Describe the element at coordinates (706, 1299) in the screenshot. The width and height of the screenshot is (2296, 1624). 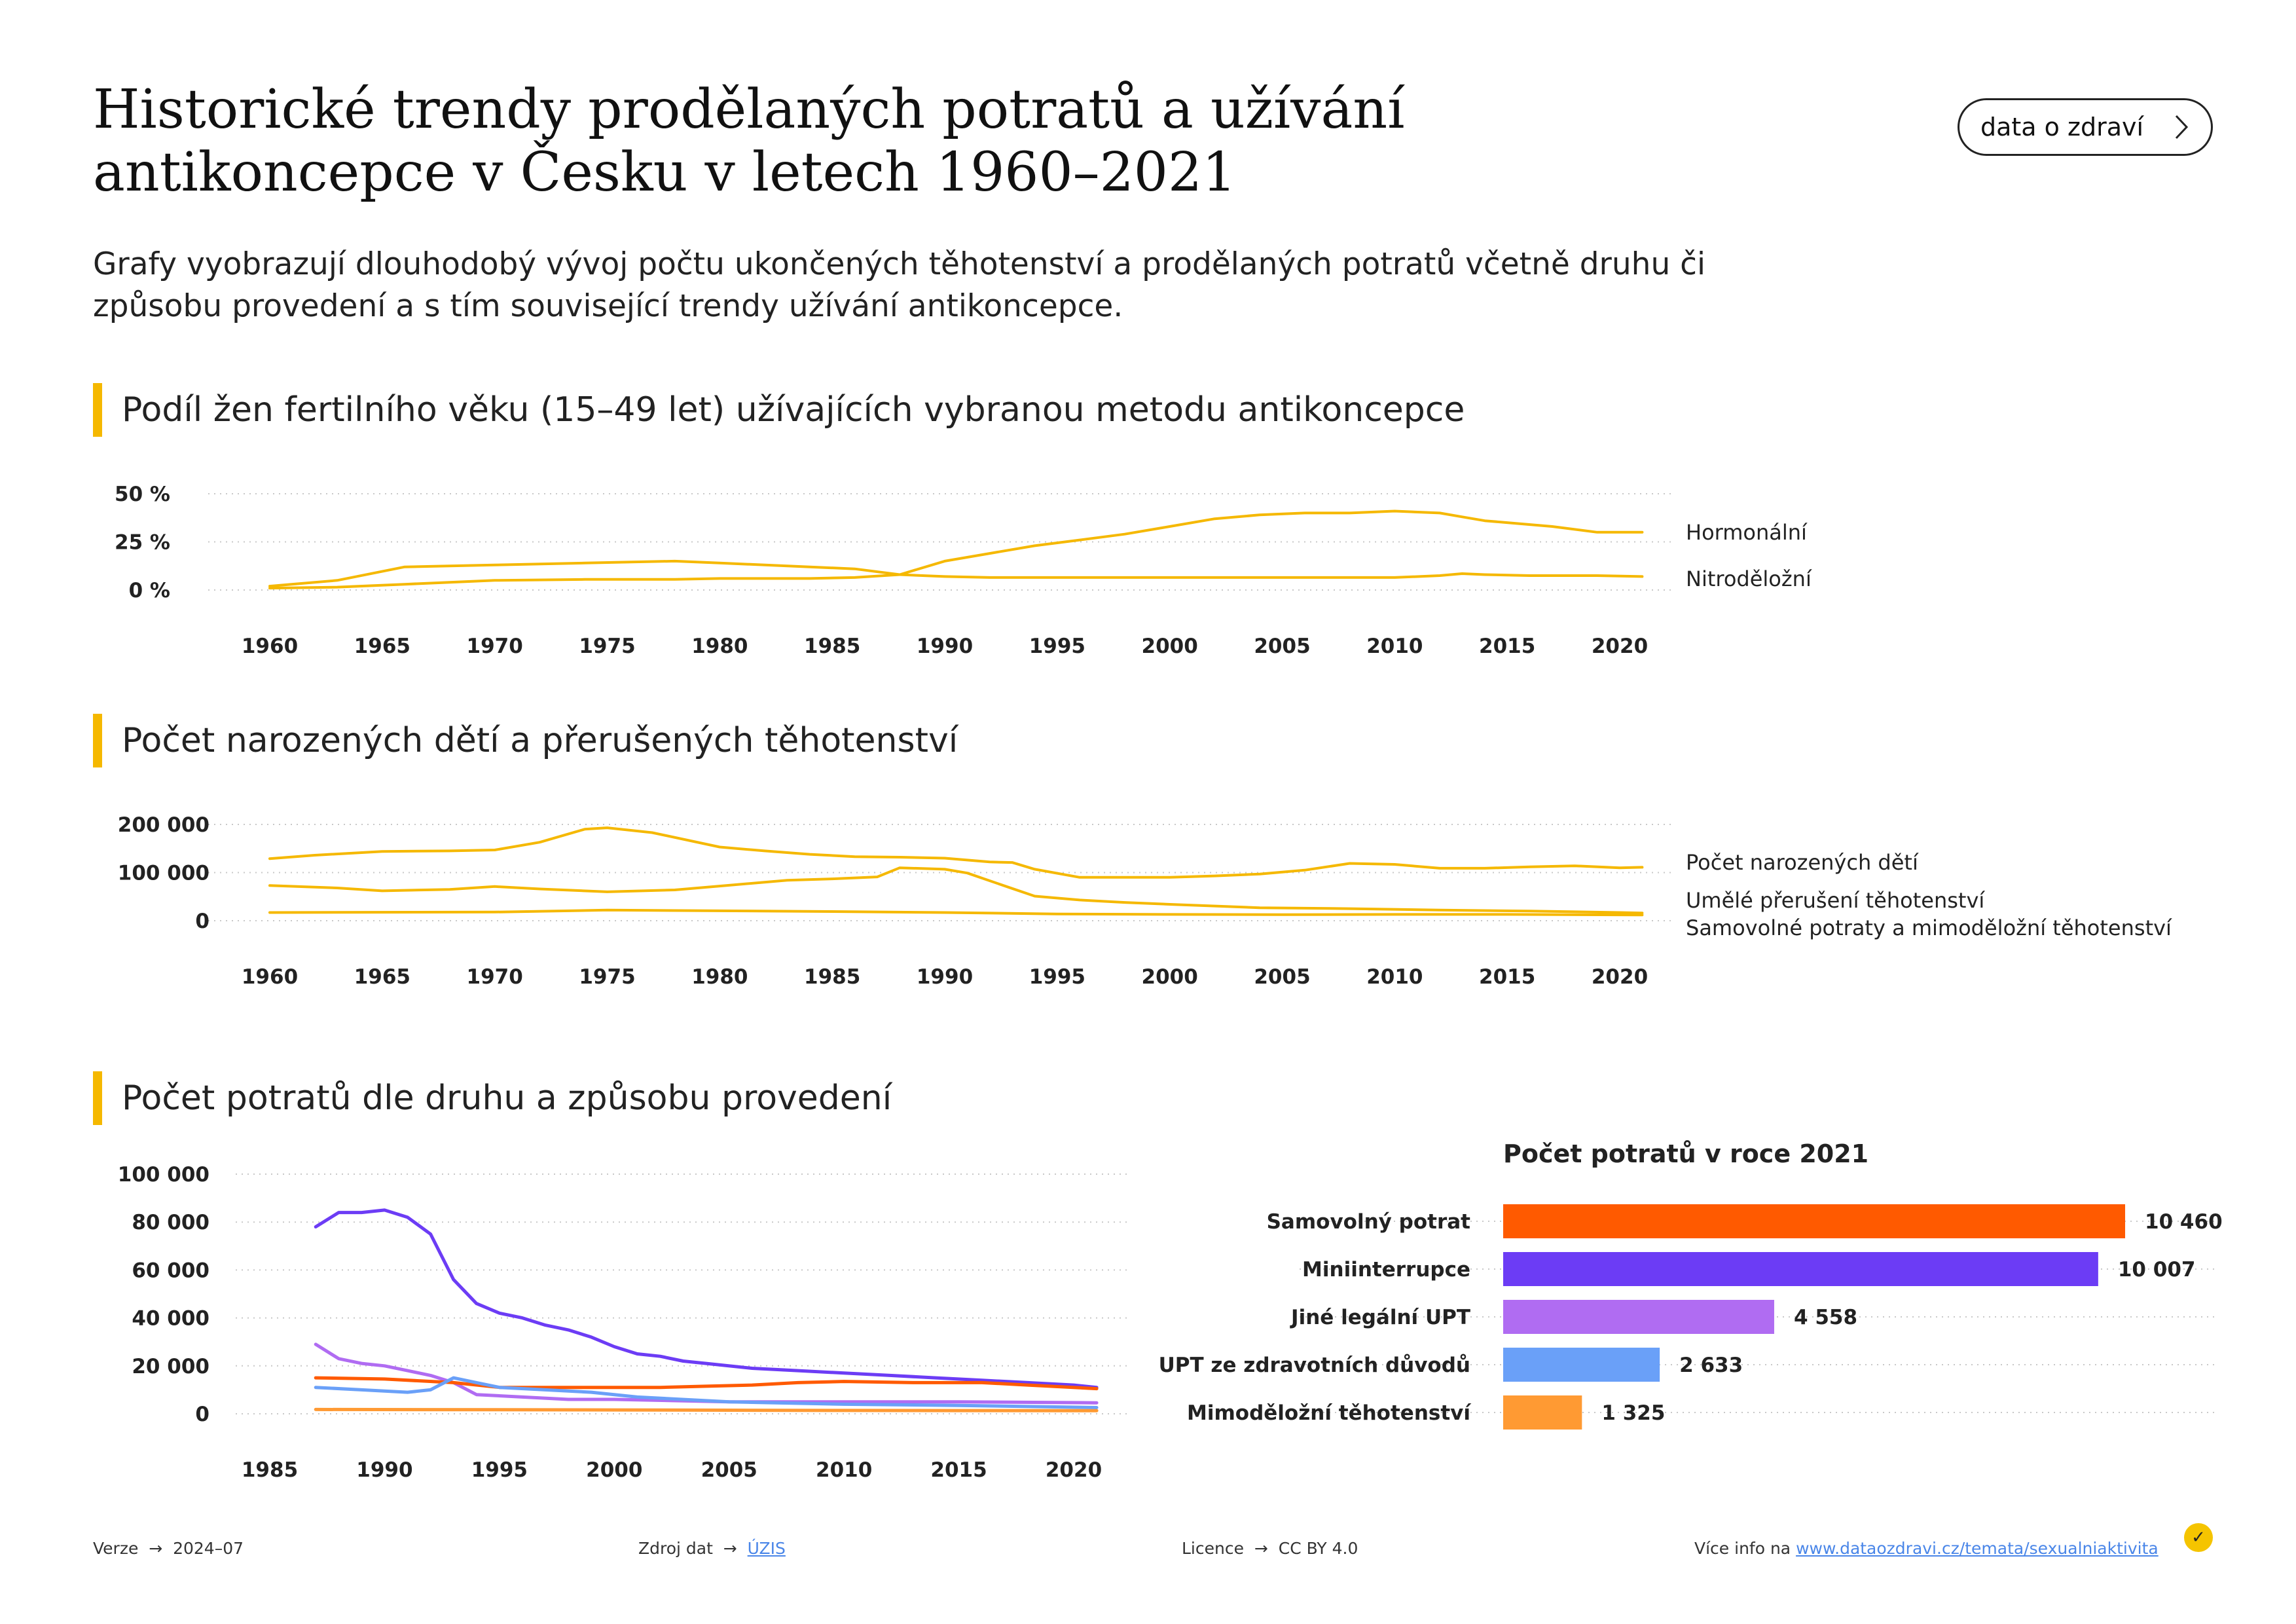
I see `series-line-miniinterruption` at that location.